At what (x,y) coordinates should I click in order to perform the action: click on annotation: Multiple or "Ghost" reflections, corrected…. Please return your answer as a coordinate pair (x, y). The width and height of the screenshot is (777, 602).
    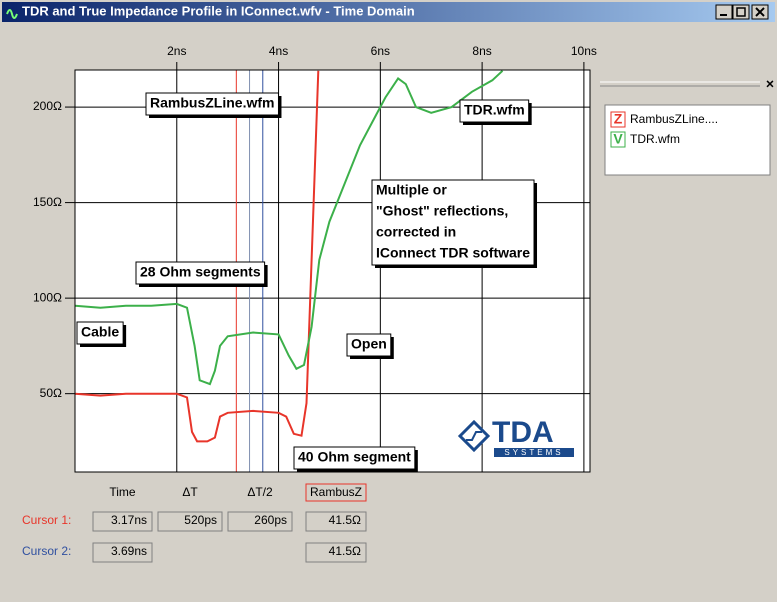
    Looking at the image, I should click on (454, 223).